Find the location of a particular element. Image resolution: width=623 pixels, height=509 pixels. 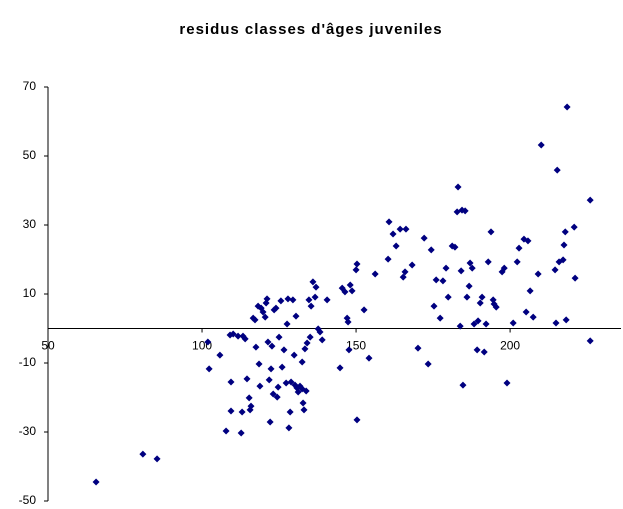

y-tick-label: 30 is located at coordinates (30, 224).